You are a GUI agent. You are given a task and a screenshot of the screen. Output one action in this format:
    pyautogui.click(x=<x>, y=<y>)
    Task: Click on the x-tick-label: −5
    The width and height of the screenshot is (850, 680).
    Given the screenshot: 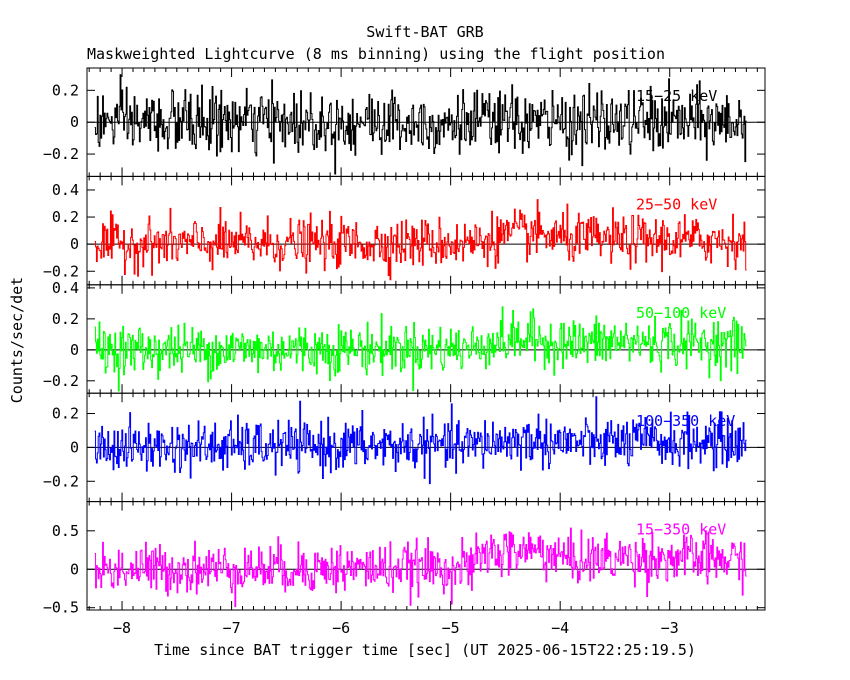 What is the action you would take?
    pyautogui.click(x=451, y=628)
    